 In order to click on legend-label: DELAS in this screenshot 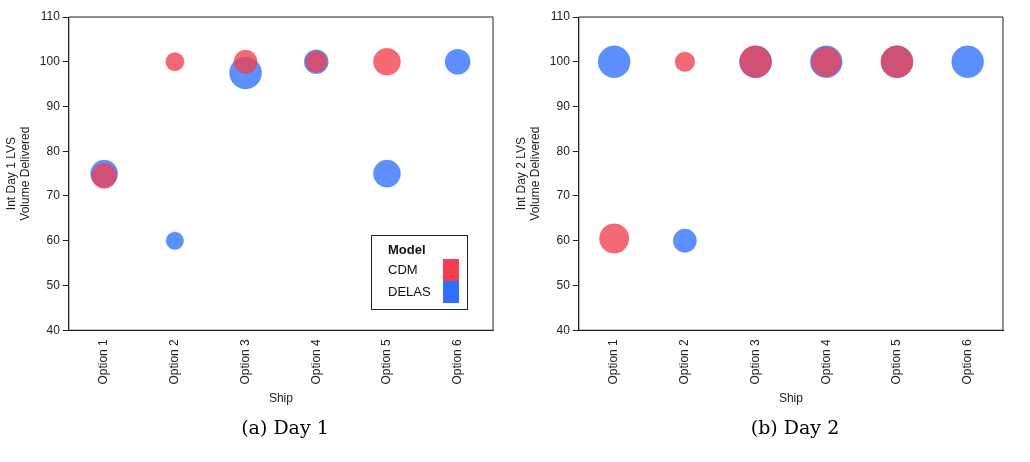, I will do `click(409, 292)`.